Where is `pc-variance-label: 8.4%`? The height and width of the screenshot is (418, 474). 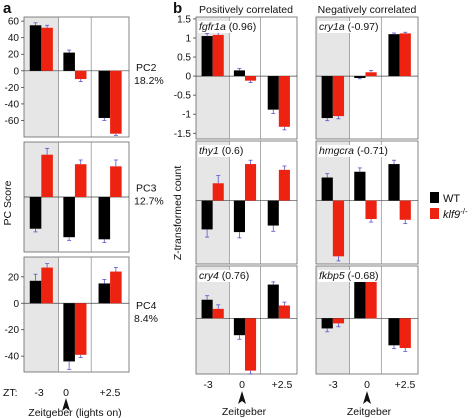
pc-variance-label: 8.4% is located at coordinates (146, 319).